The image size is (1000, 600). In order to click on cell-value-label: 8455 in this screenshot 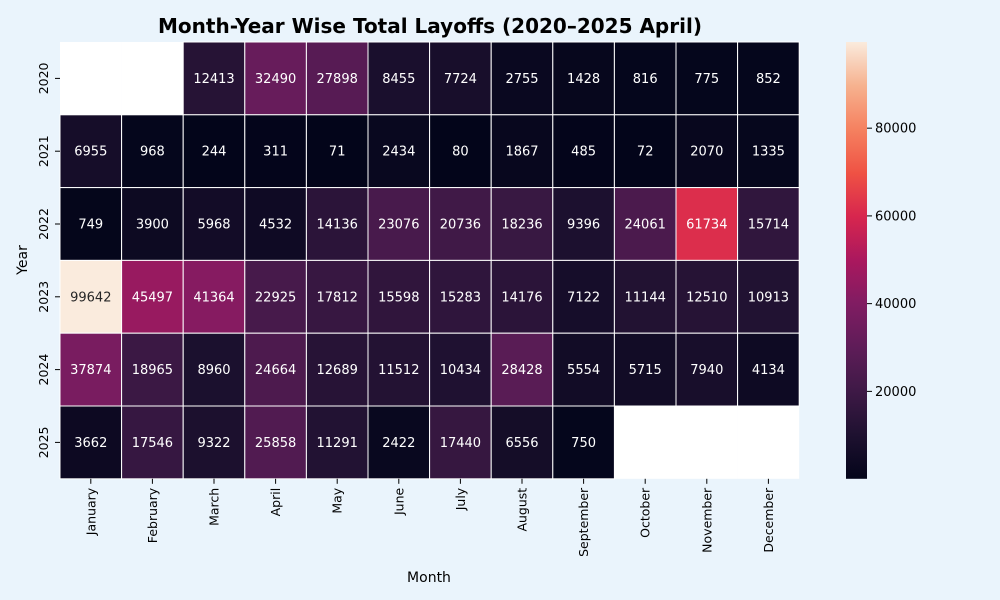, I will do `click(398, 79)`.